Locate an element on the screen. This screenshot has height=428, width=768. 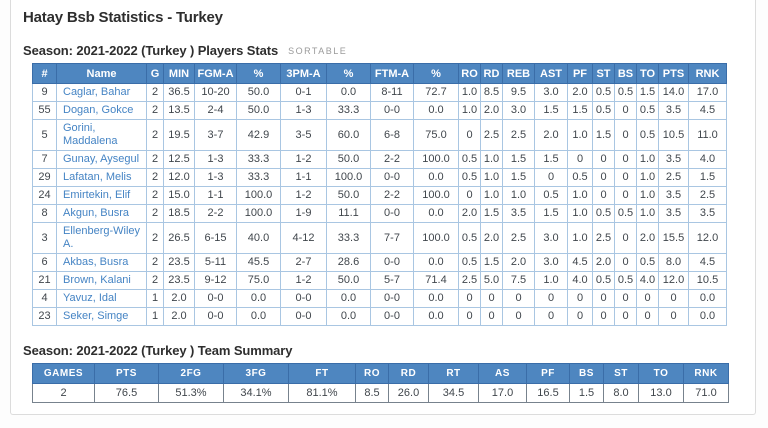
column-header: FGM-A is located at coordinates (215, 73).